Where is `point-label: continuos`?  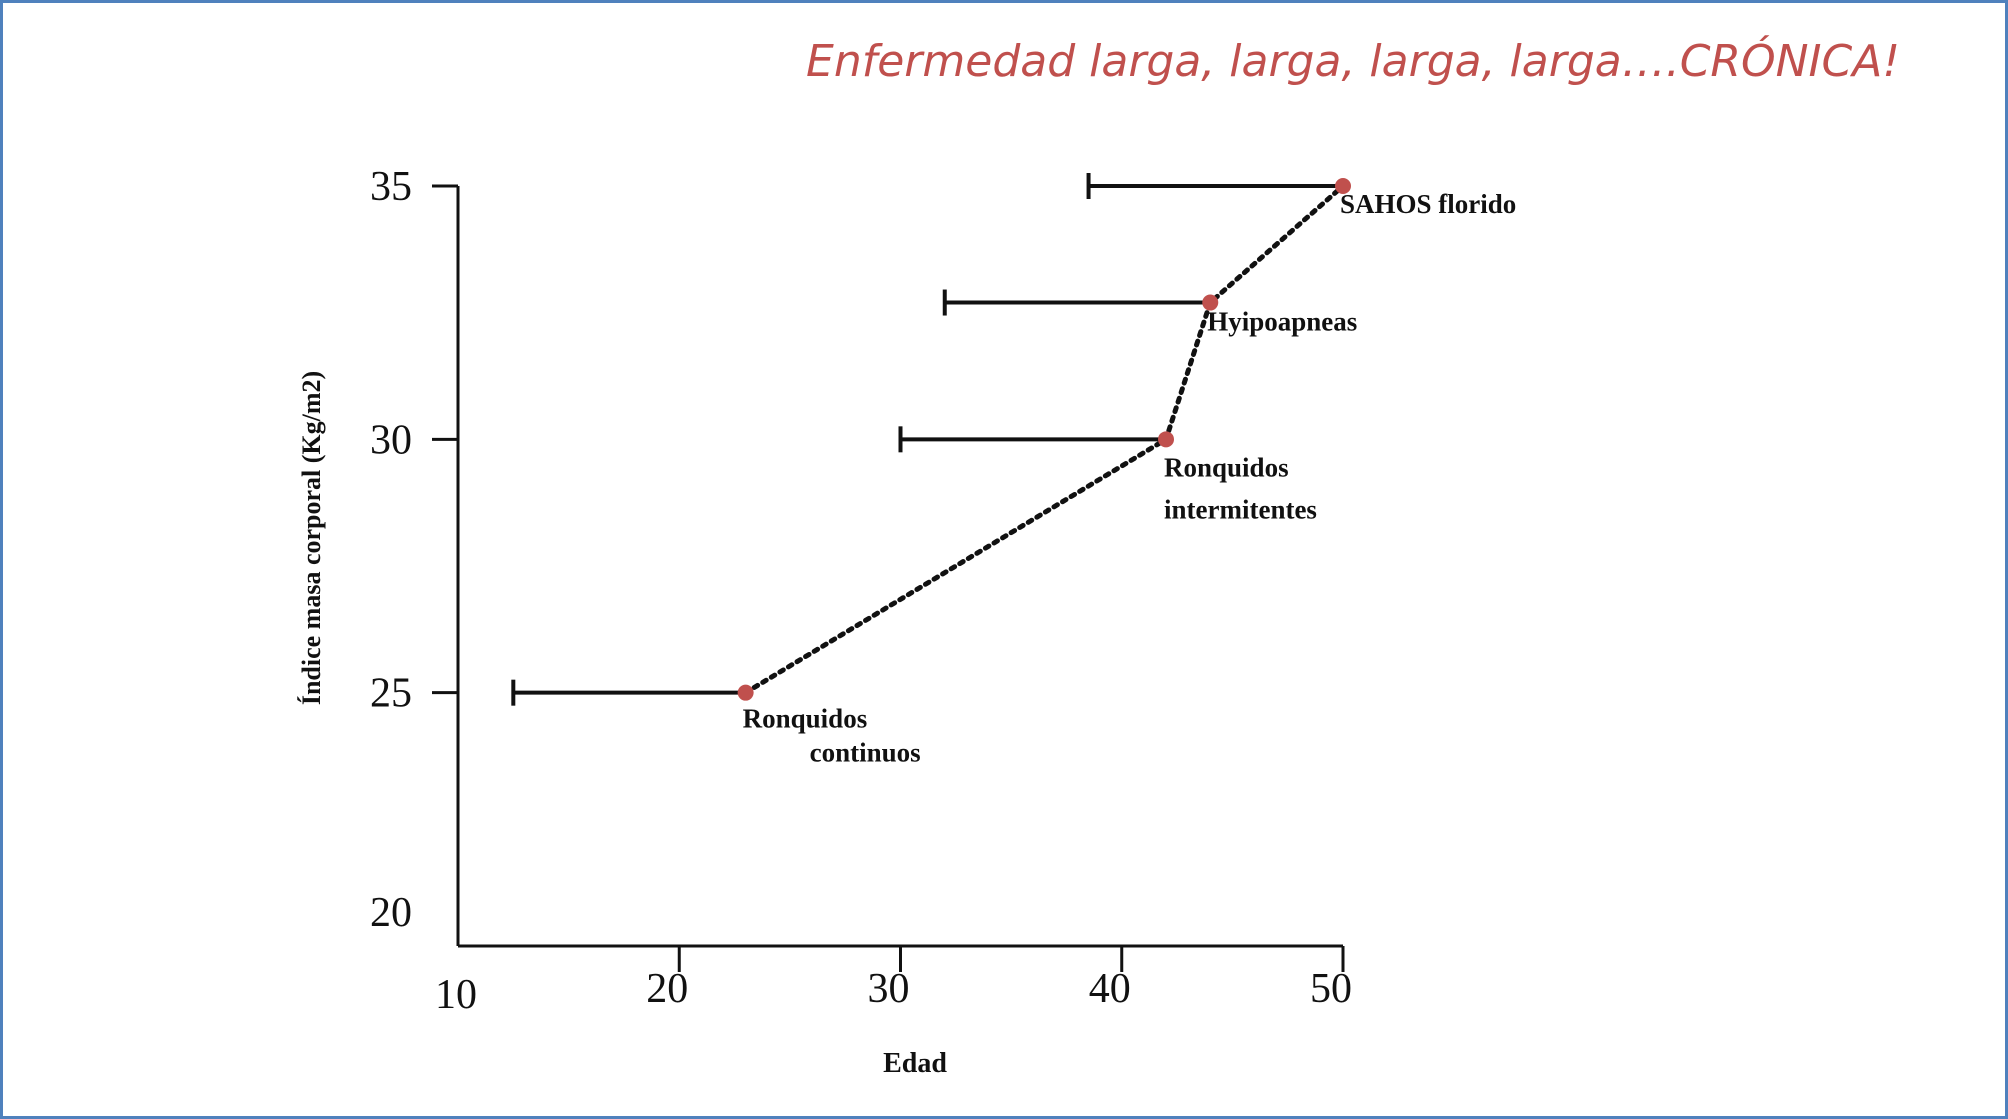
point-label: continuos is located at coordinates (865, 753).